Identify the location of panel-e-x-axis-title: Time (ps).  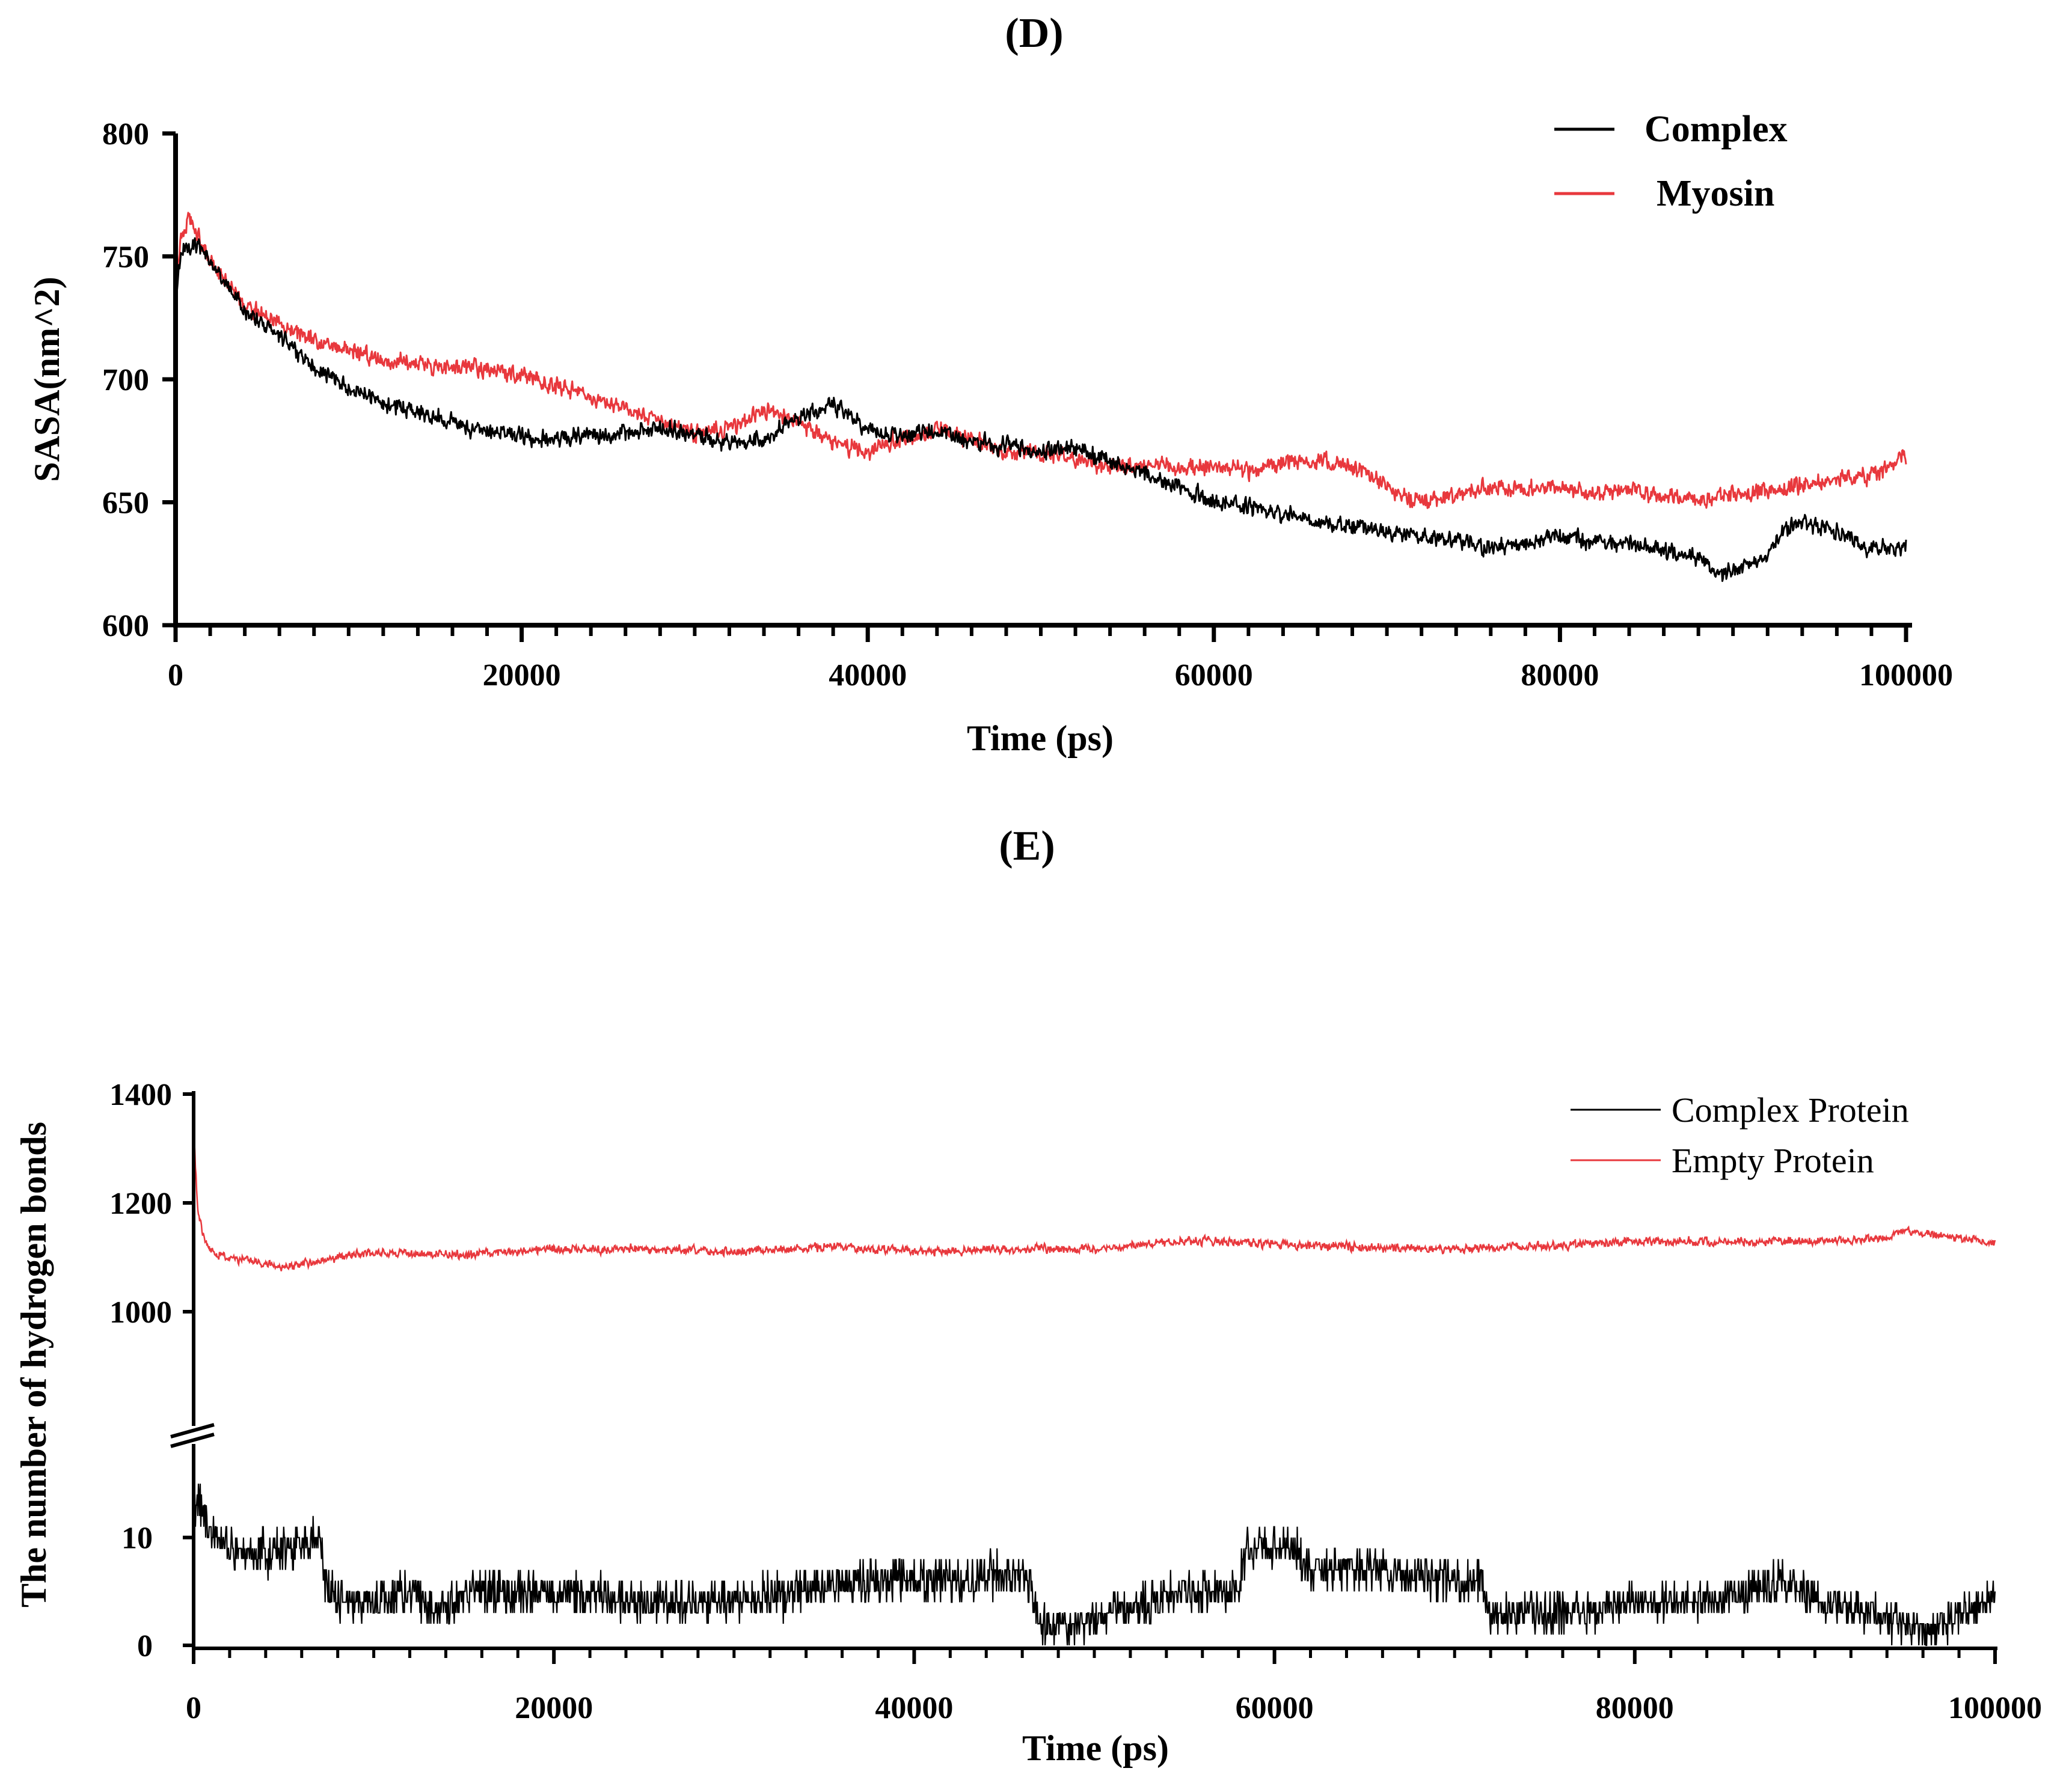
(1095, 1748).